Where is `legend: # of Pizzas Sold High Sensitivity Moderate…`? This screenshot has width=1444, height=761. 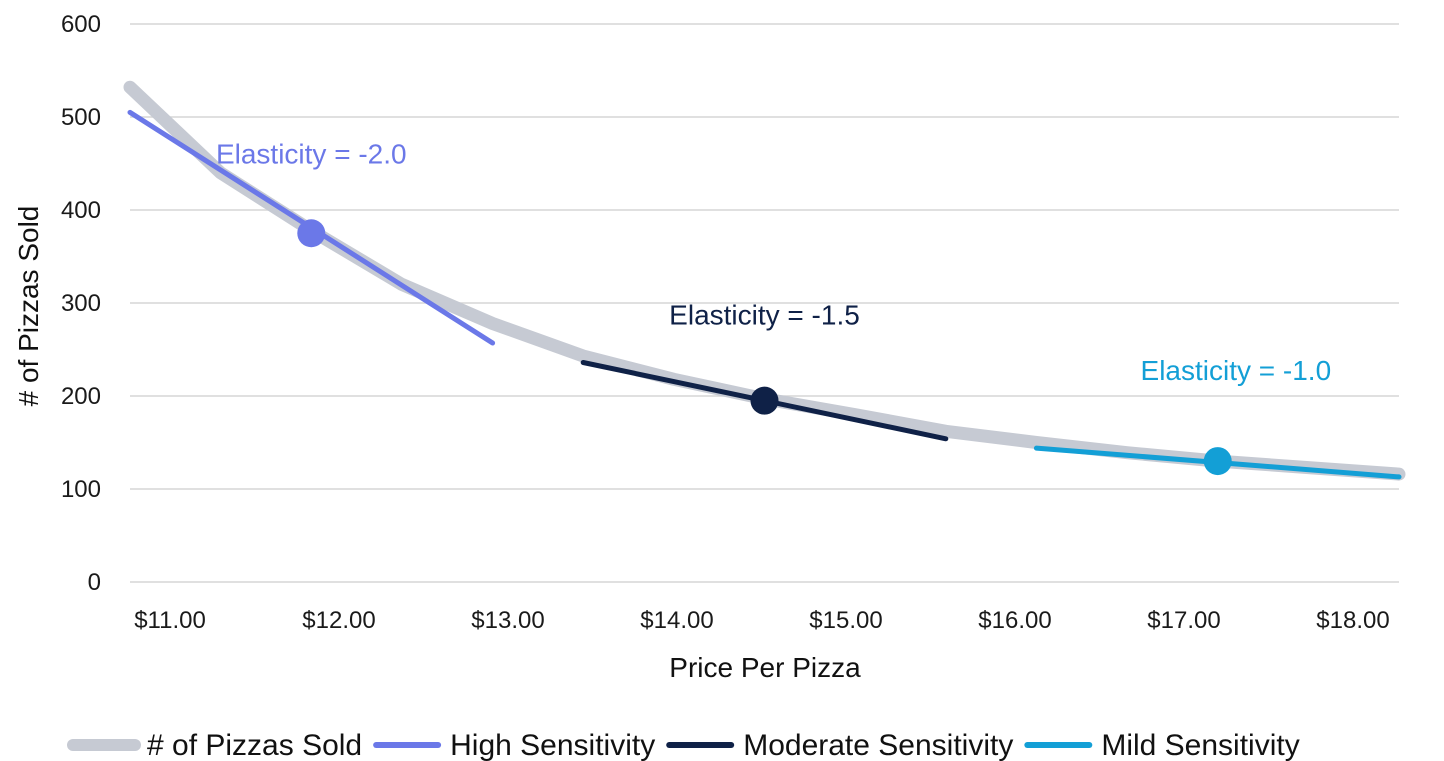
legend: # of Pizzas Sold High Sensitivity Moderate… is located at coordinates (683, 745).